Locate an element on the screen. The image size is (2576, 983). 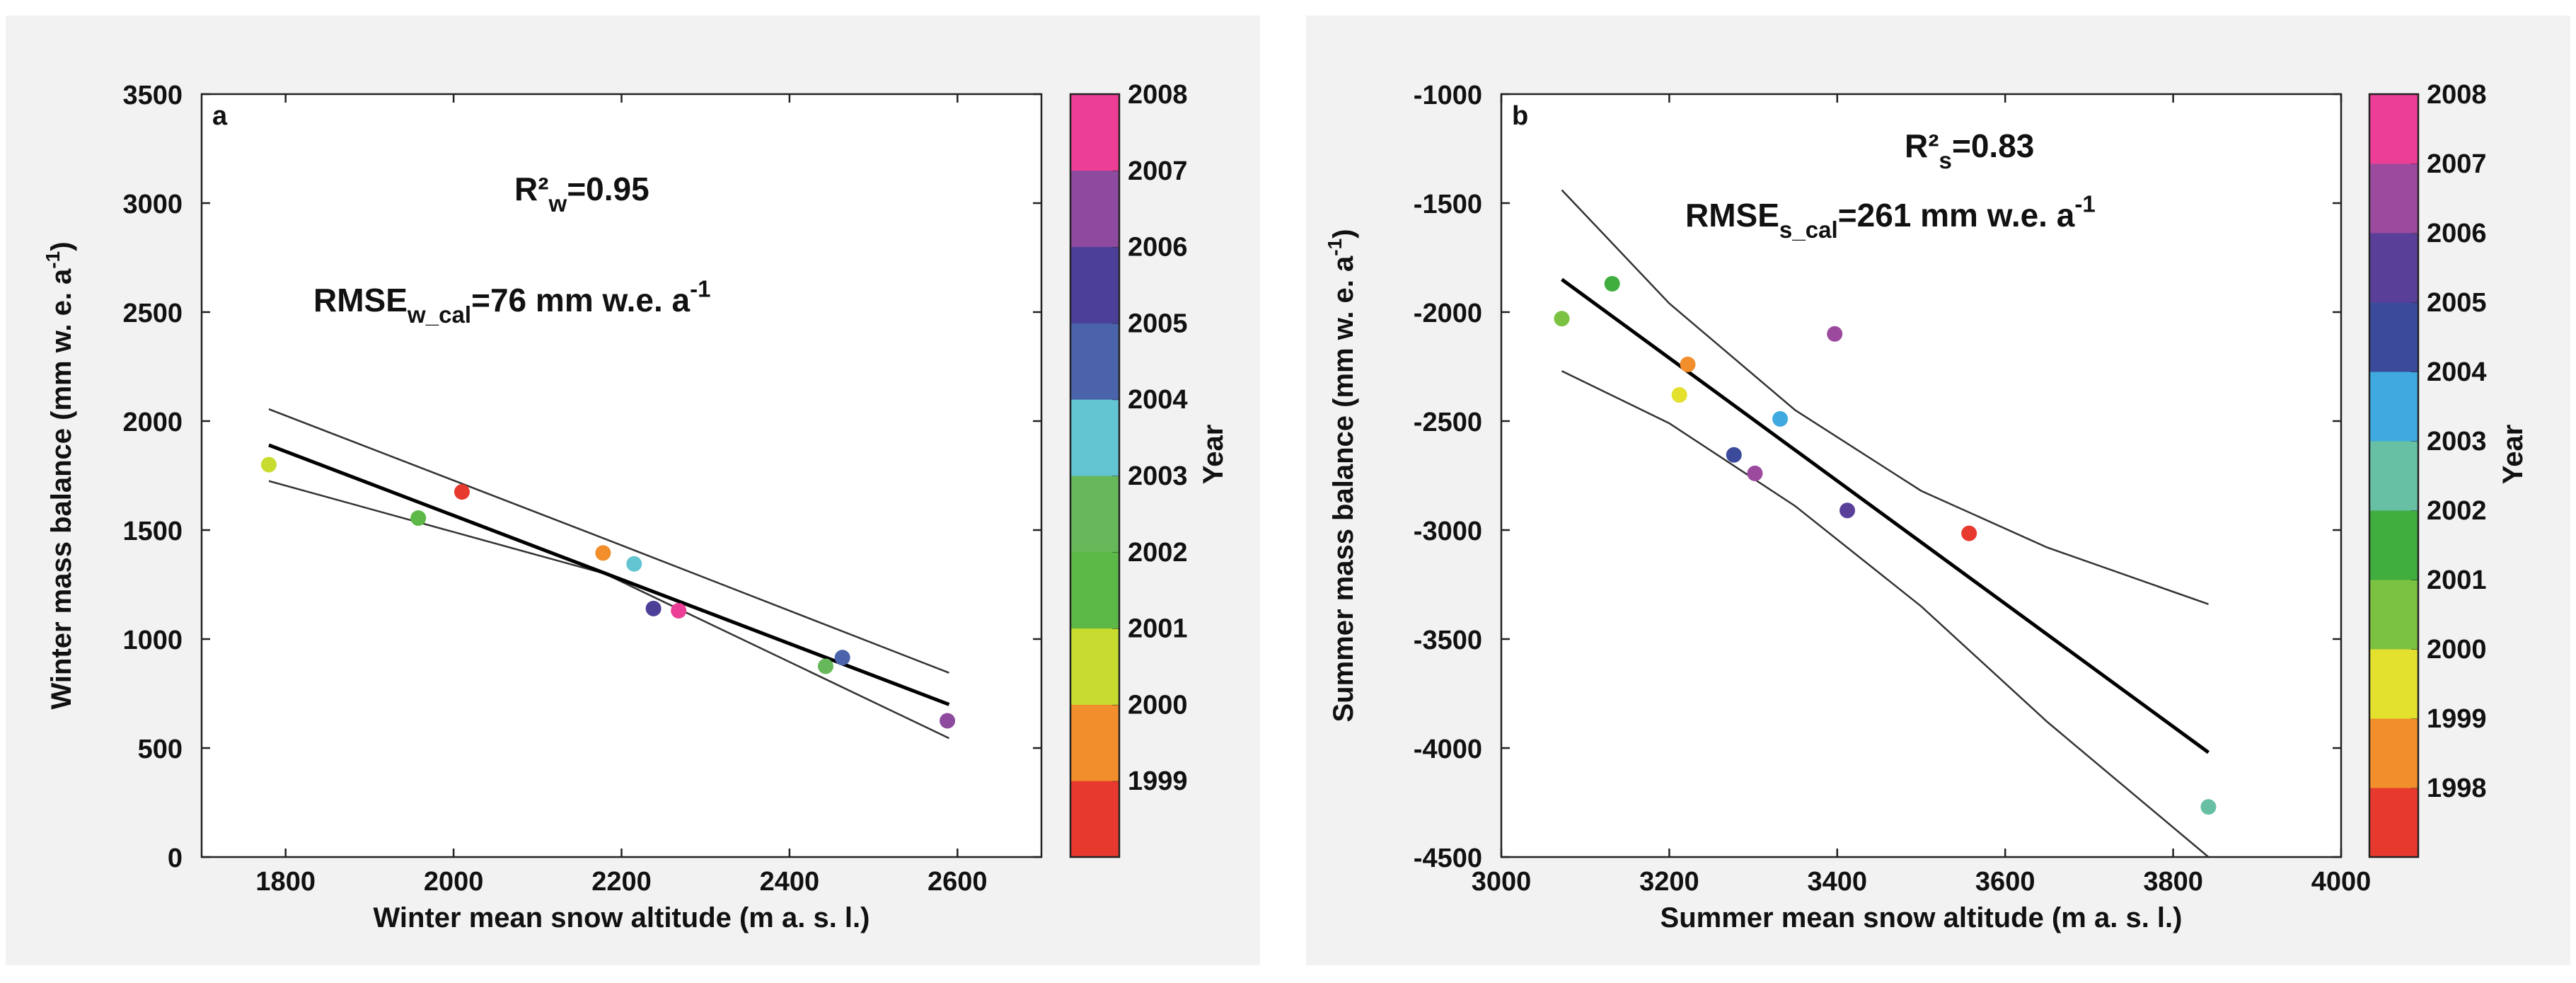
panel-a-y-tick-label: 1000 is located at coordinates (152, 640).